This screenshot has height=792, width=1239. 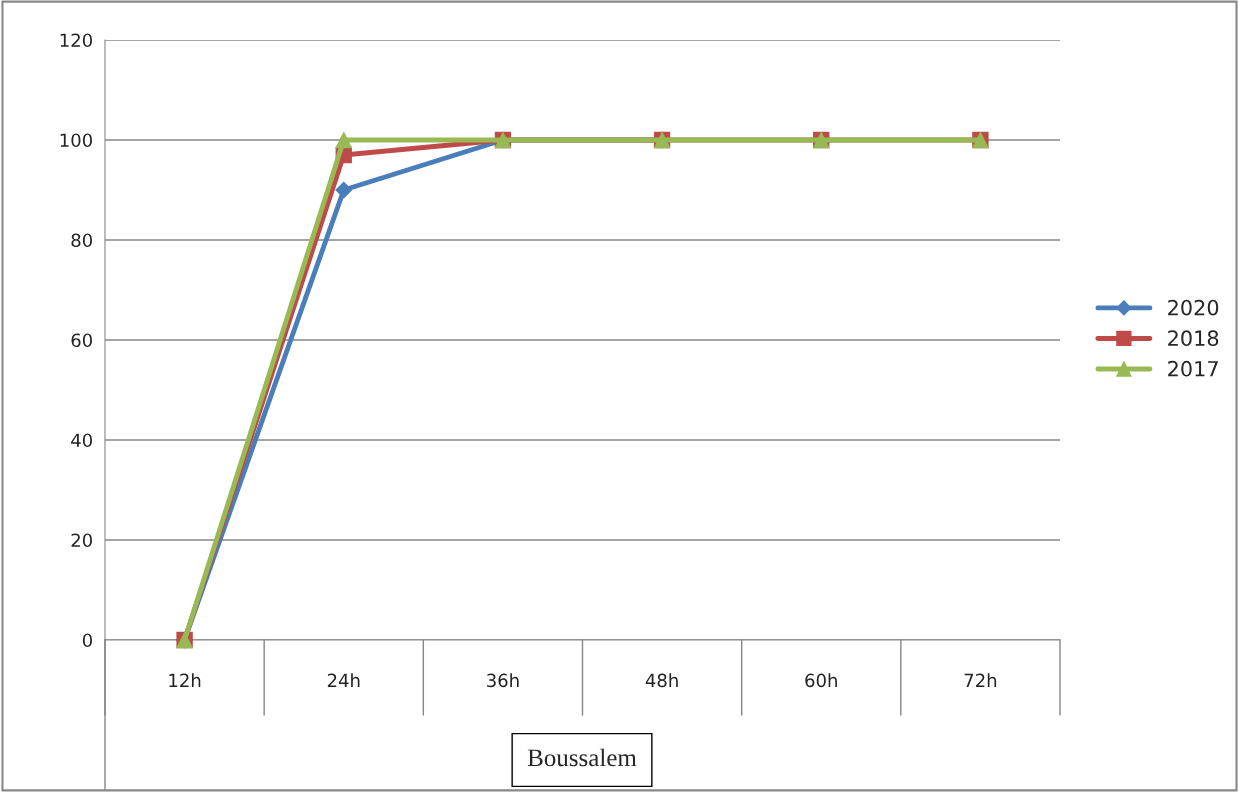 What do you see at coordinates (661, 680) in the screenshot?
I see `x-tick-label: 48h` at bounding box center [661, 680].